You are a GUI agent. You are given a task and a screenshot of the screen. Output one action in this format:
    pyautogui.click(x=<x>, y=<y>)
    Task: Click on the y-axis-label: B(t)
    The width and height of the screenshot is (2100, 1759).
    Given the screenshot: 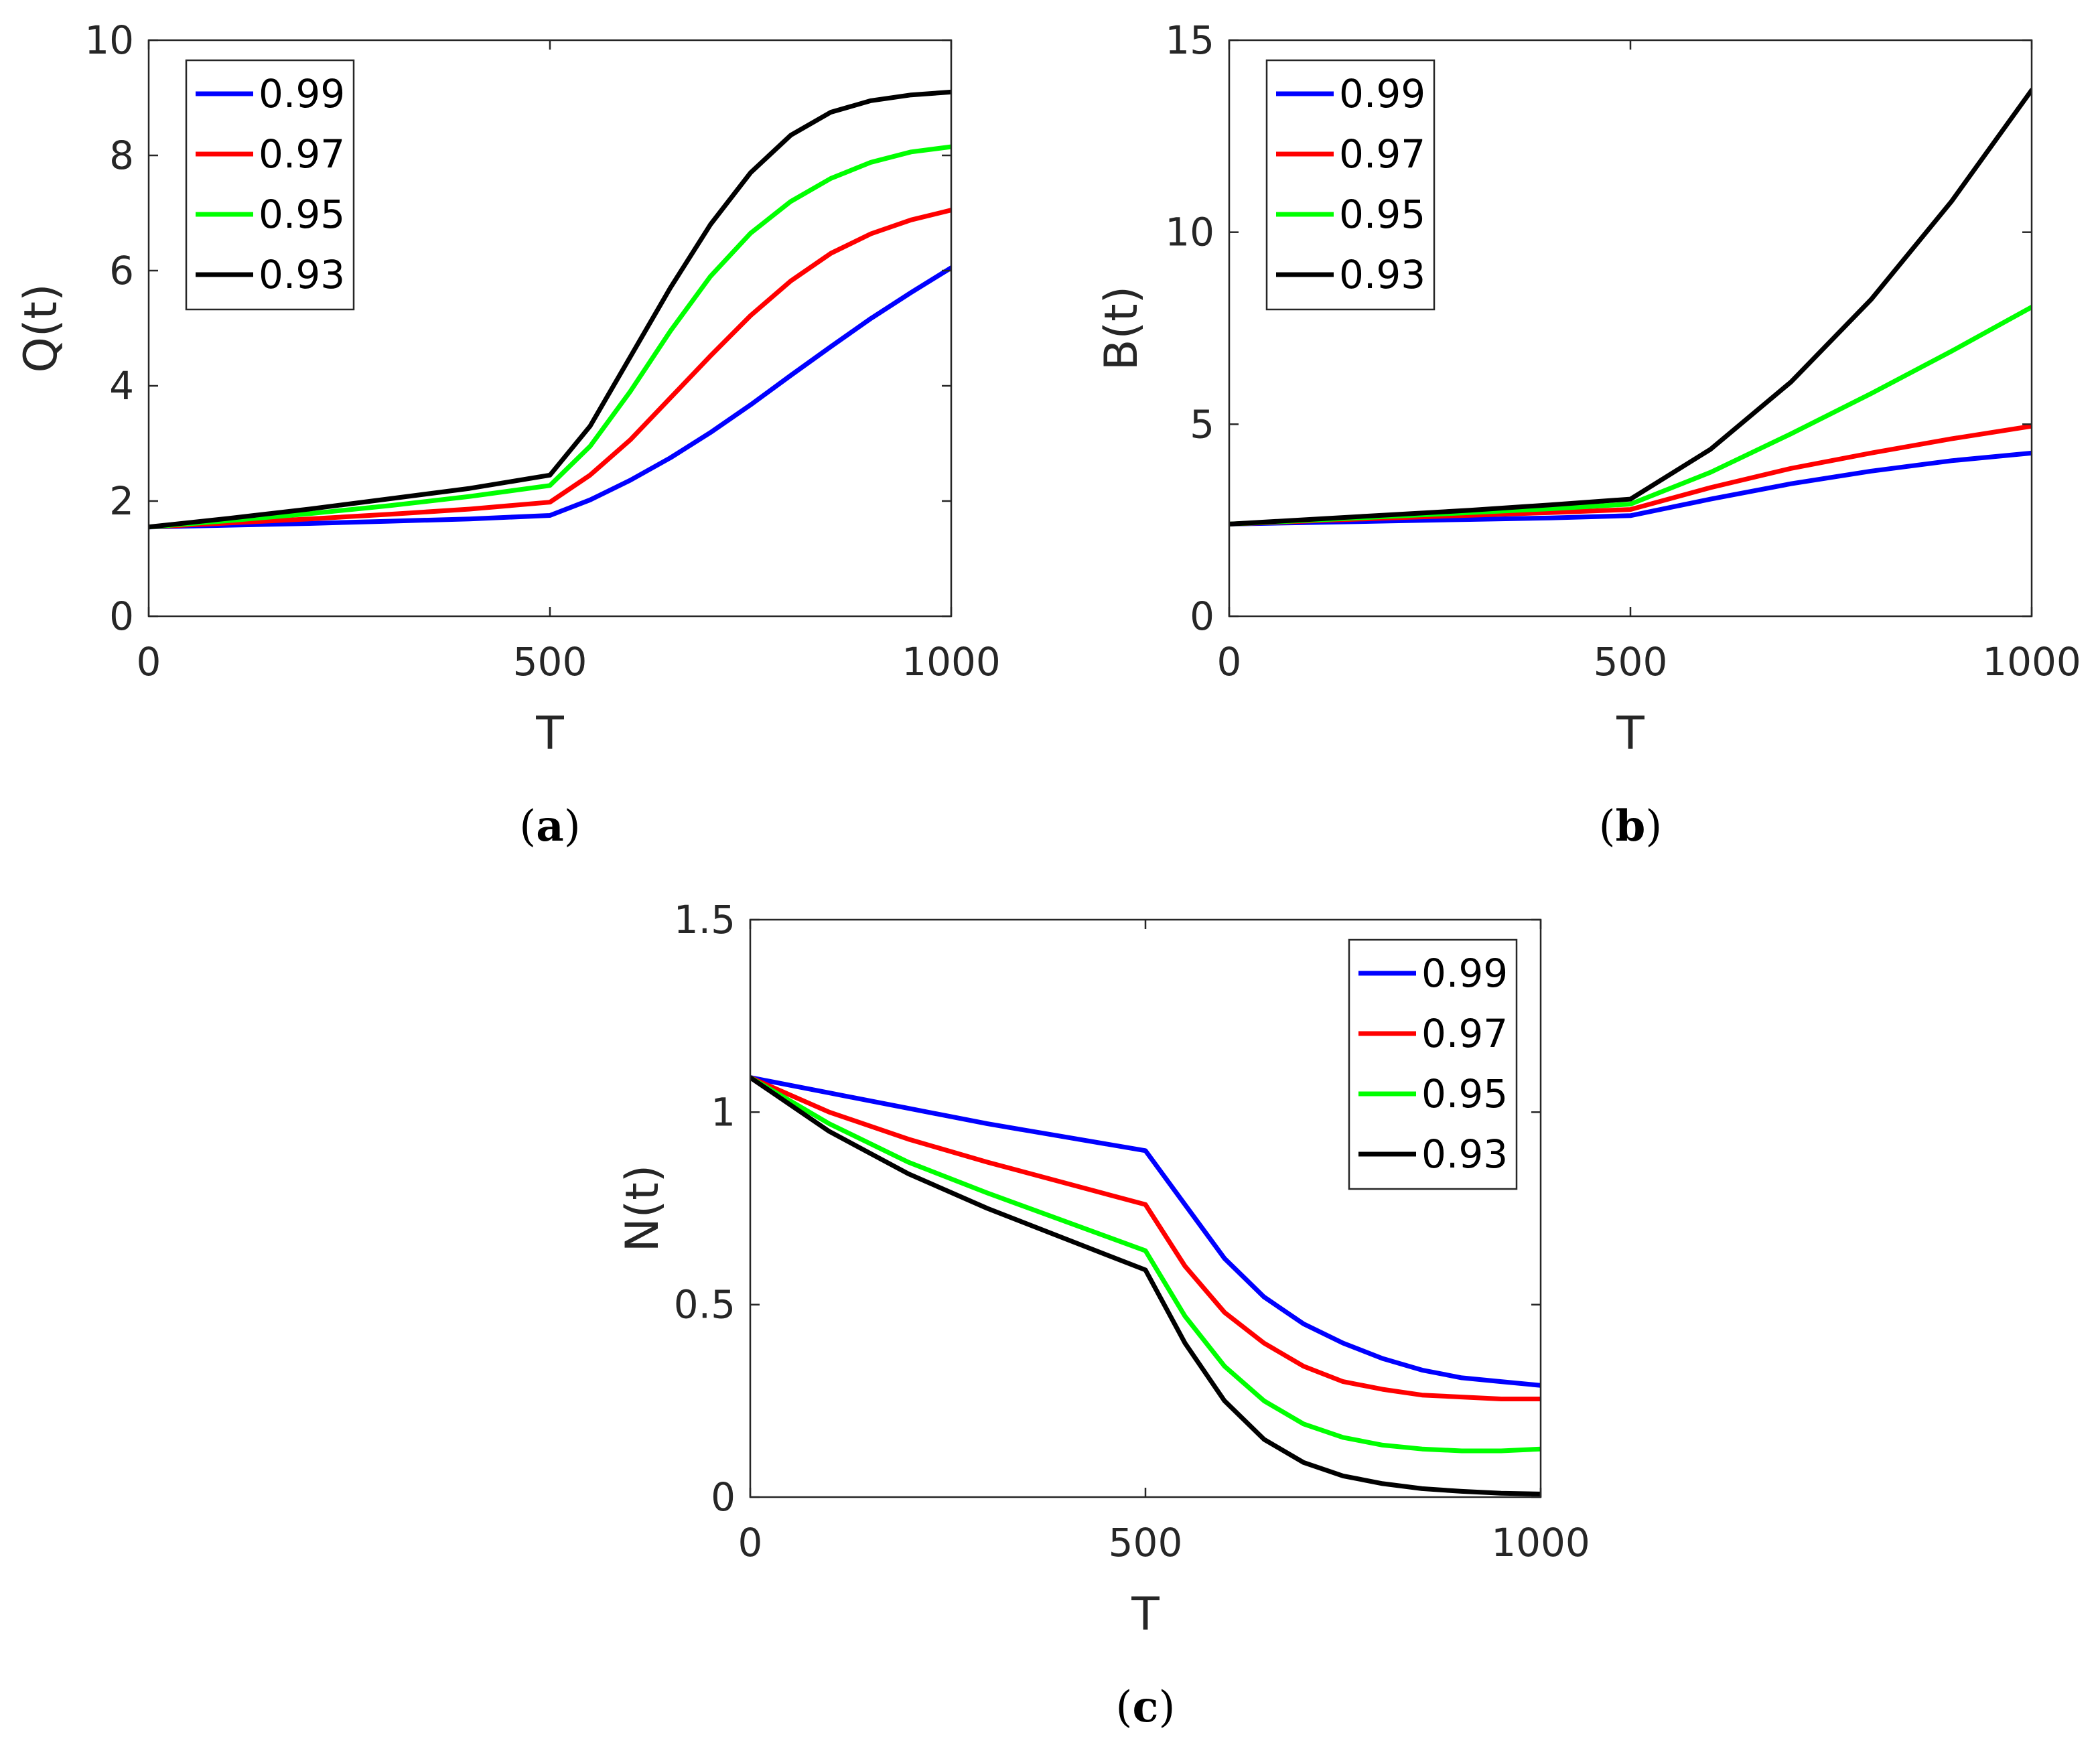 What is the action you would take?
    pyautogui.click(x=1121, y=328)
    